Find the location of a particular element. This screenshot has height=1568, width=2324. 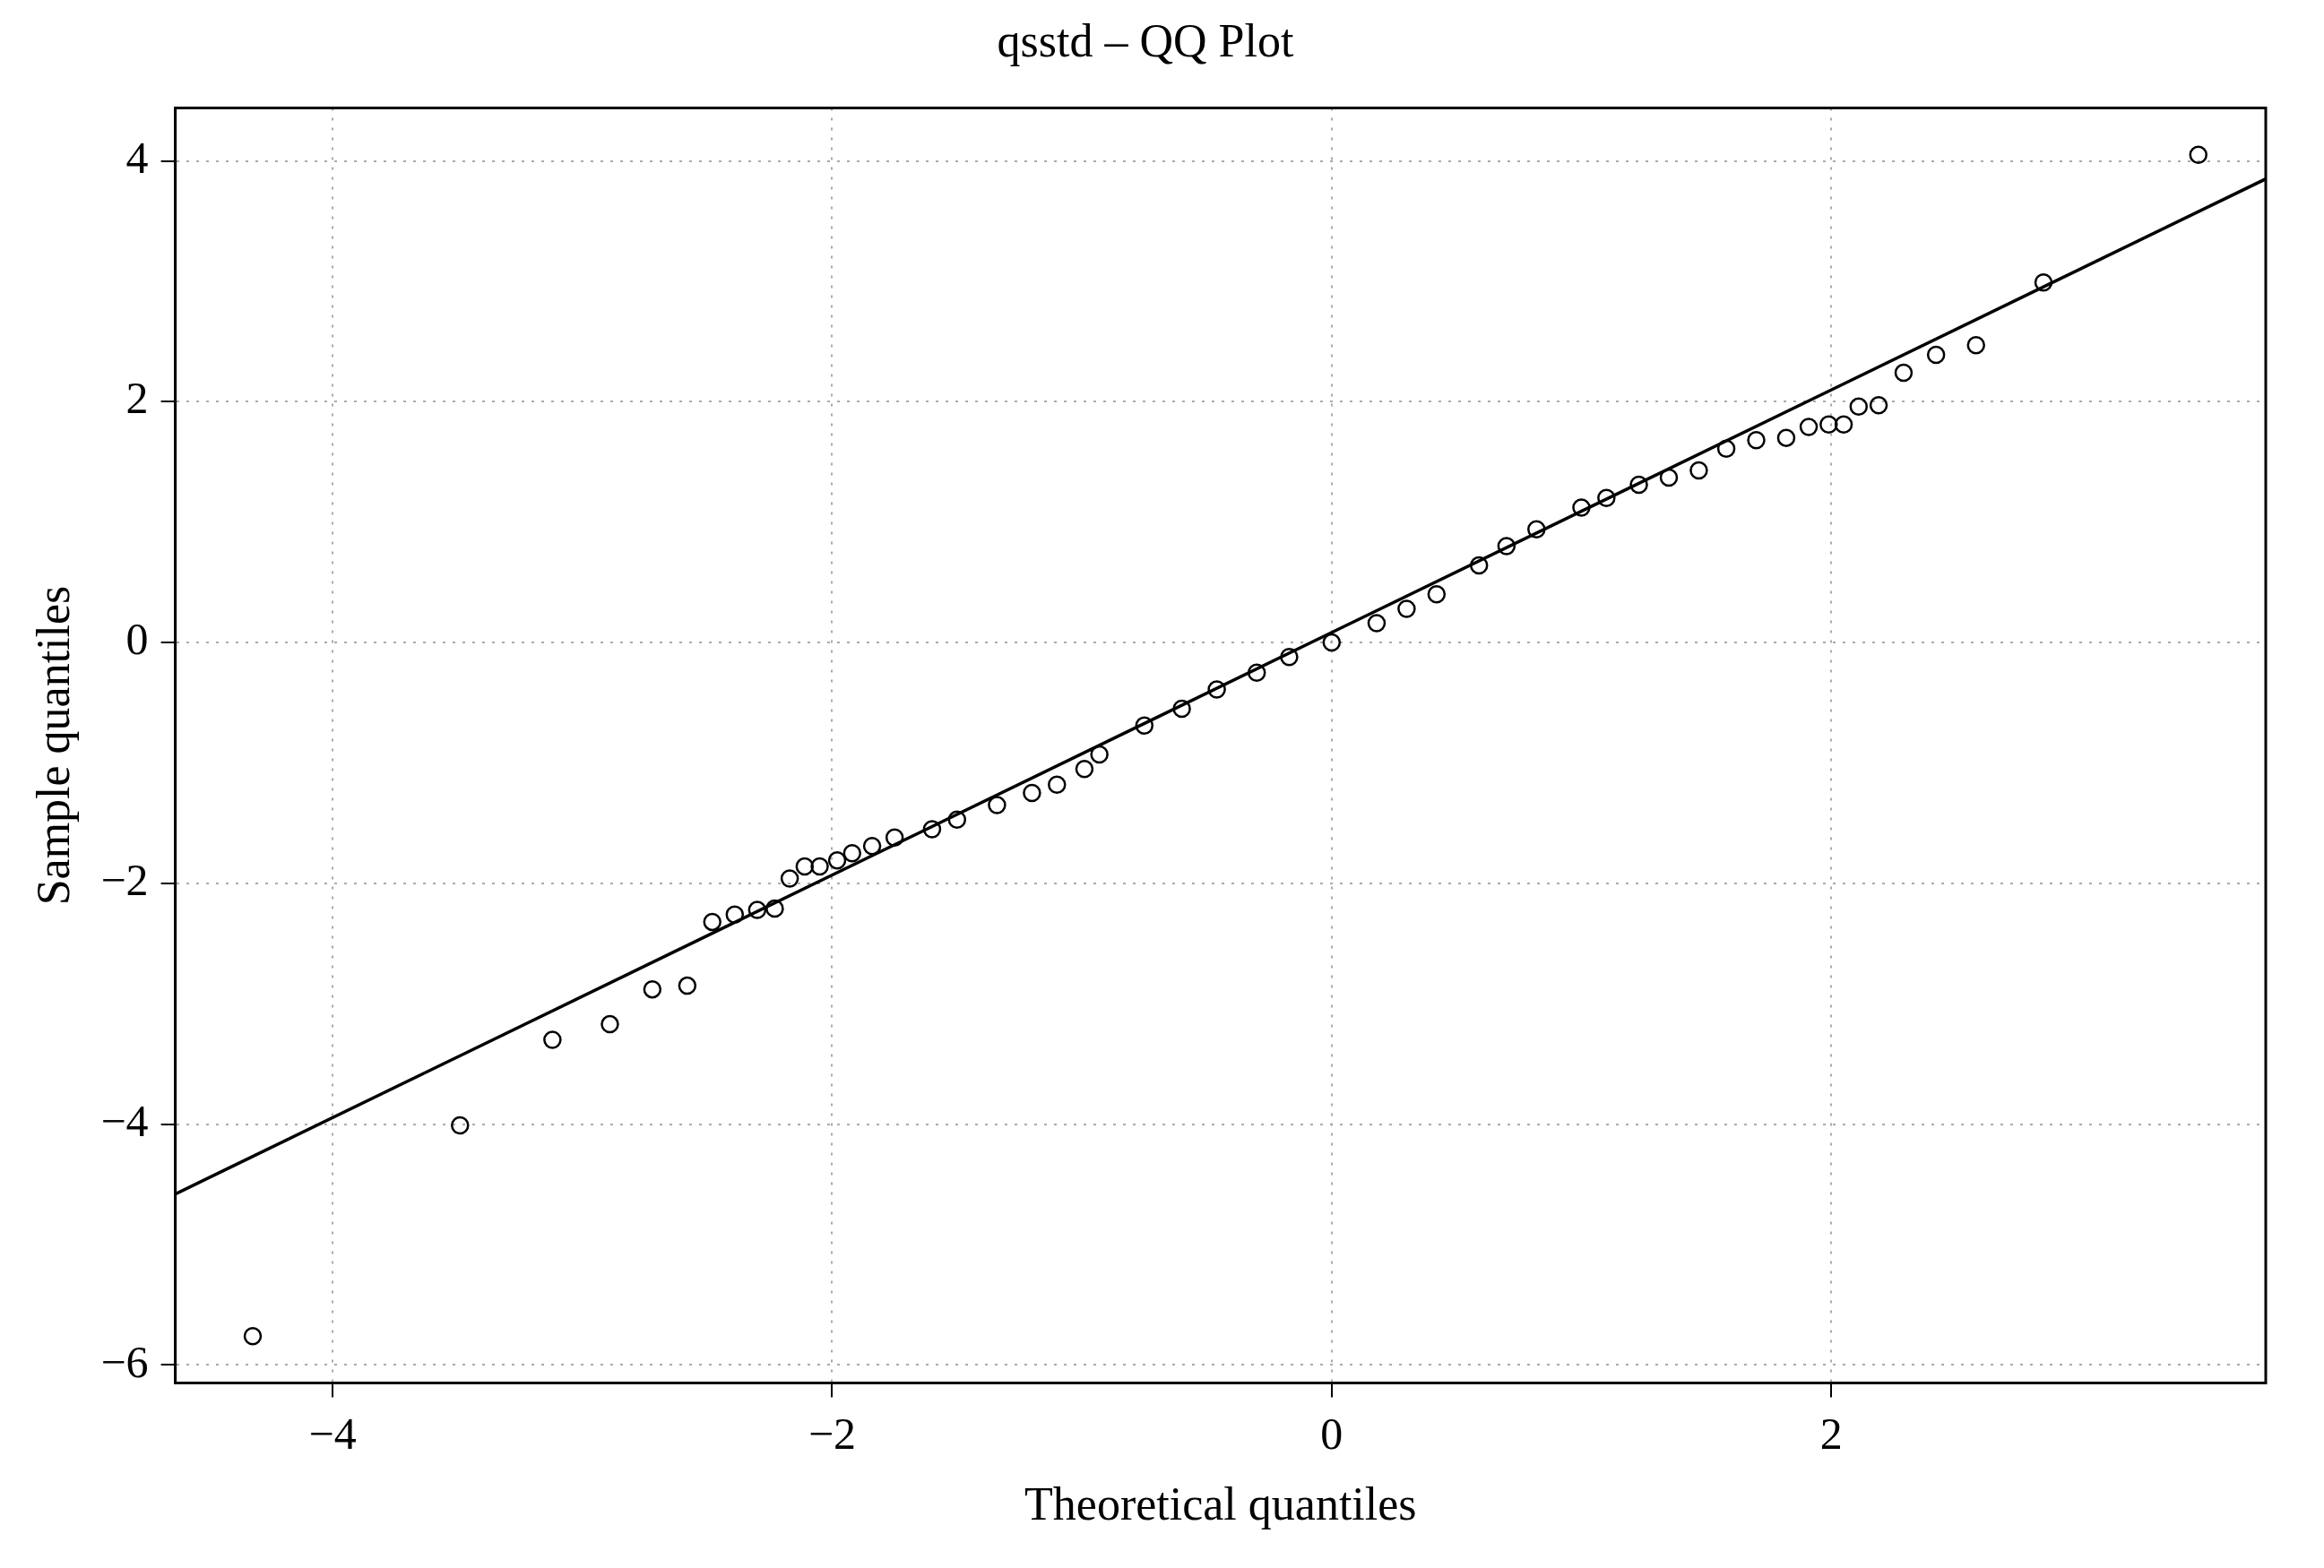

y-tick-label: 2 is located at coordinates (137, 398).